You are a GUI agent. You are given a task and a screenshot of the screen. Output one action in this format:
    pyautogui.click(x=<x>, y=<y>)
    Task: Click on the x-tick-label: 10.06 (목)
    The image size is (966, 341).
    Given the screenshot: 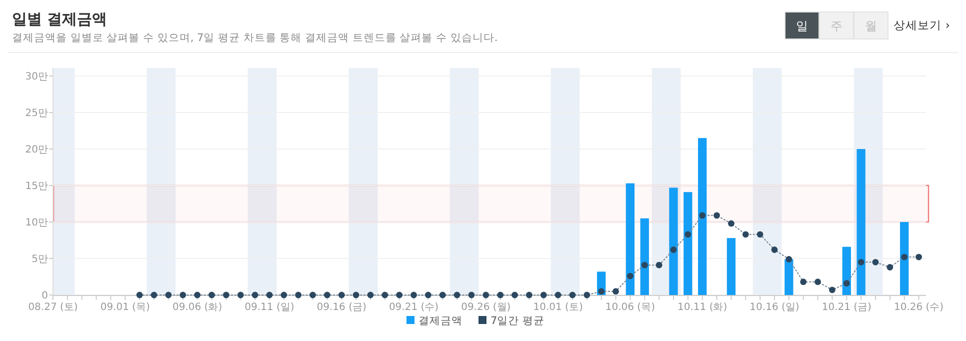 What is the action you would take?
    pyautogui.click(x=630, y=307)
    